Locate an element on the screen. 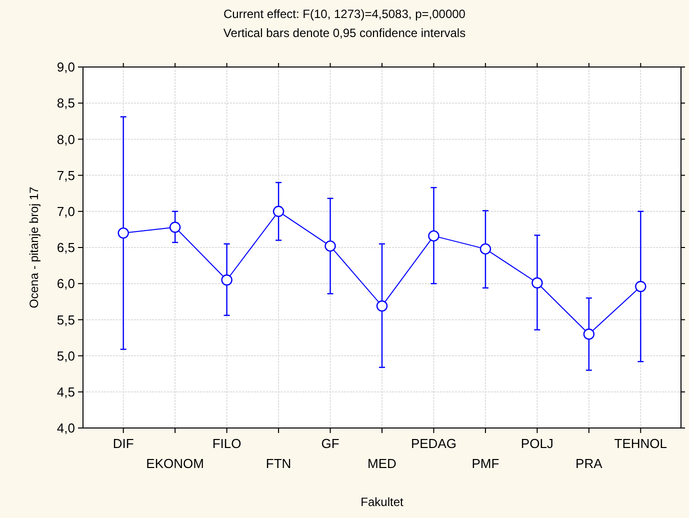 The height and width of the screenshot is (518, 689). y-tick-label: 8,5 is located at coordinates (65, 103).